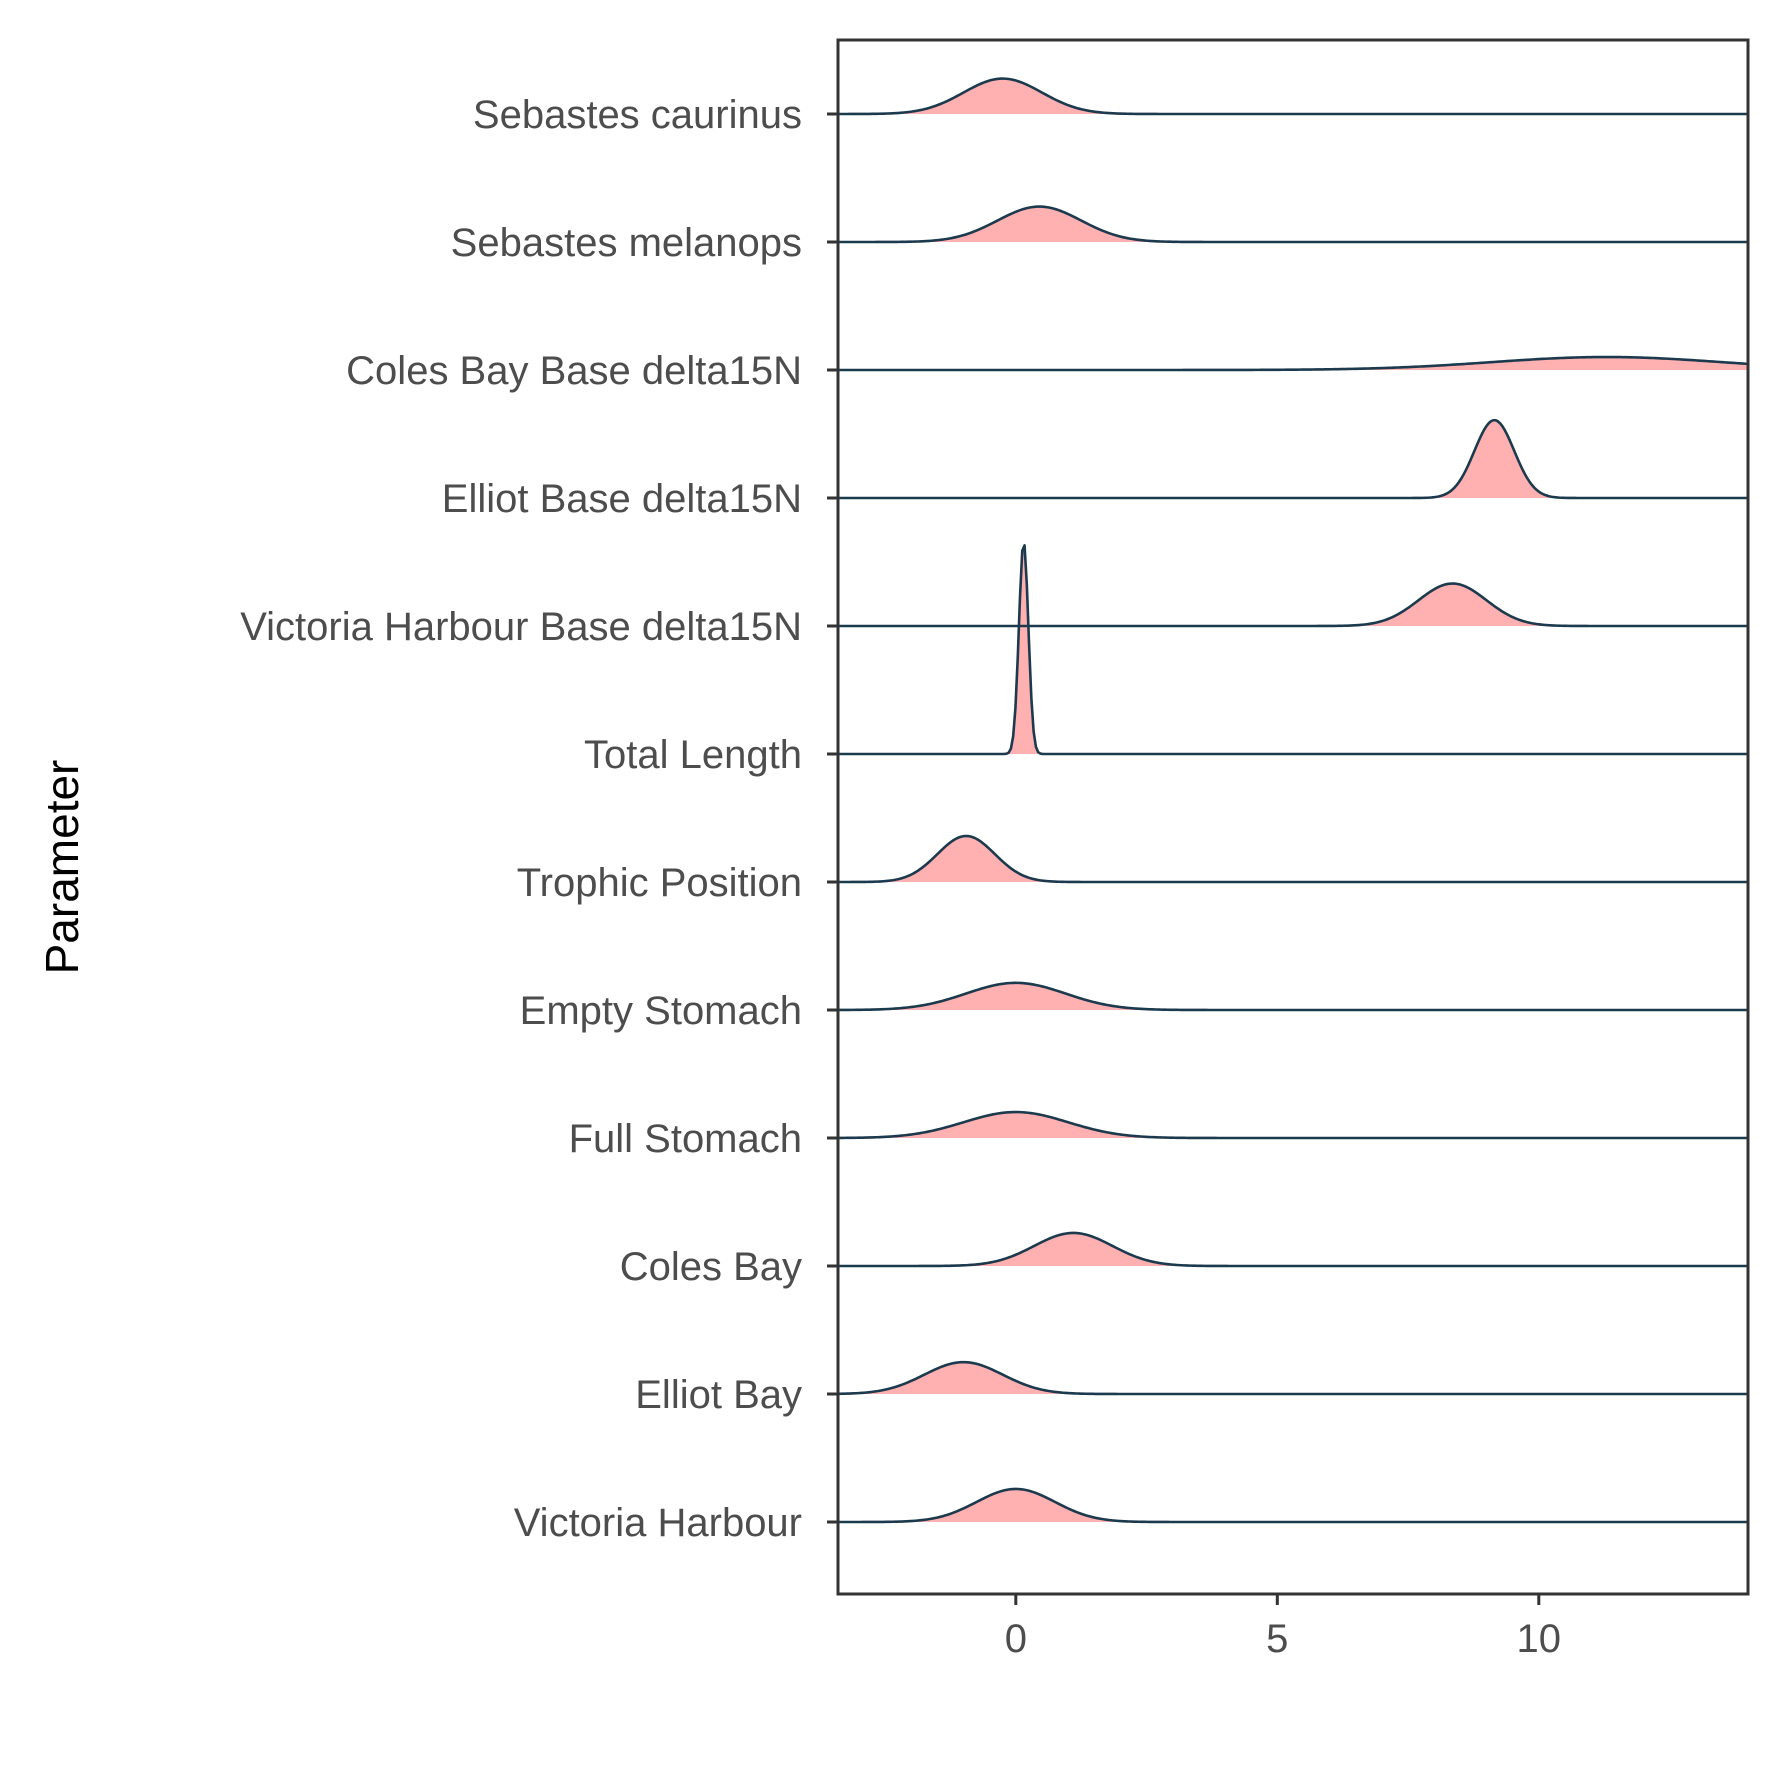  Describe the element at coordinates (62, 867) in the screenshot. I see `y-axis-title: Parameter` at that location.